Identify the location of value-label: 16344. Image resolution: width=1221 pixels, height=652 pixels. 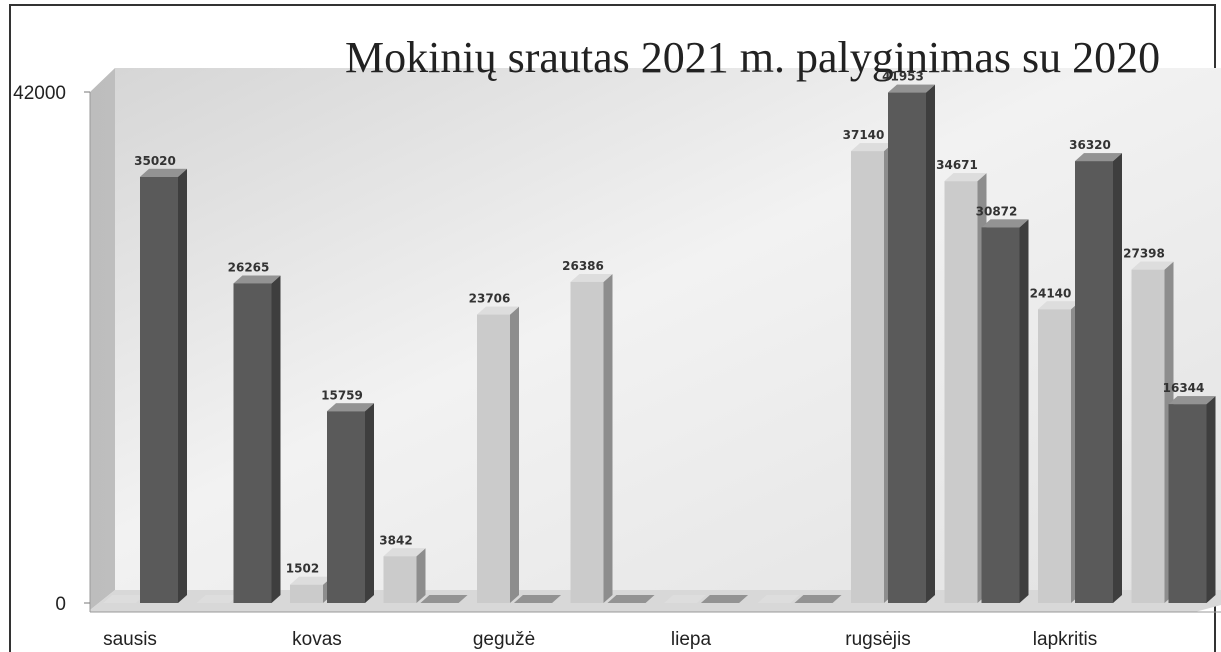
(1184, 388).